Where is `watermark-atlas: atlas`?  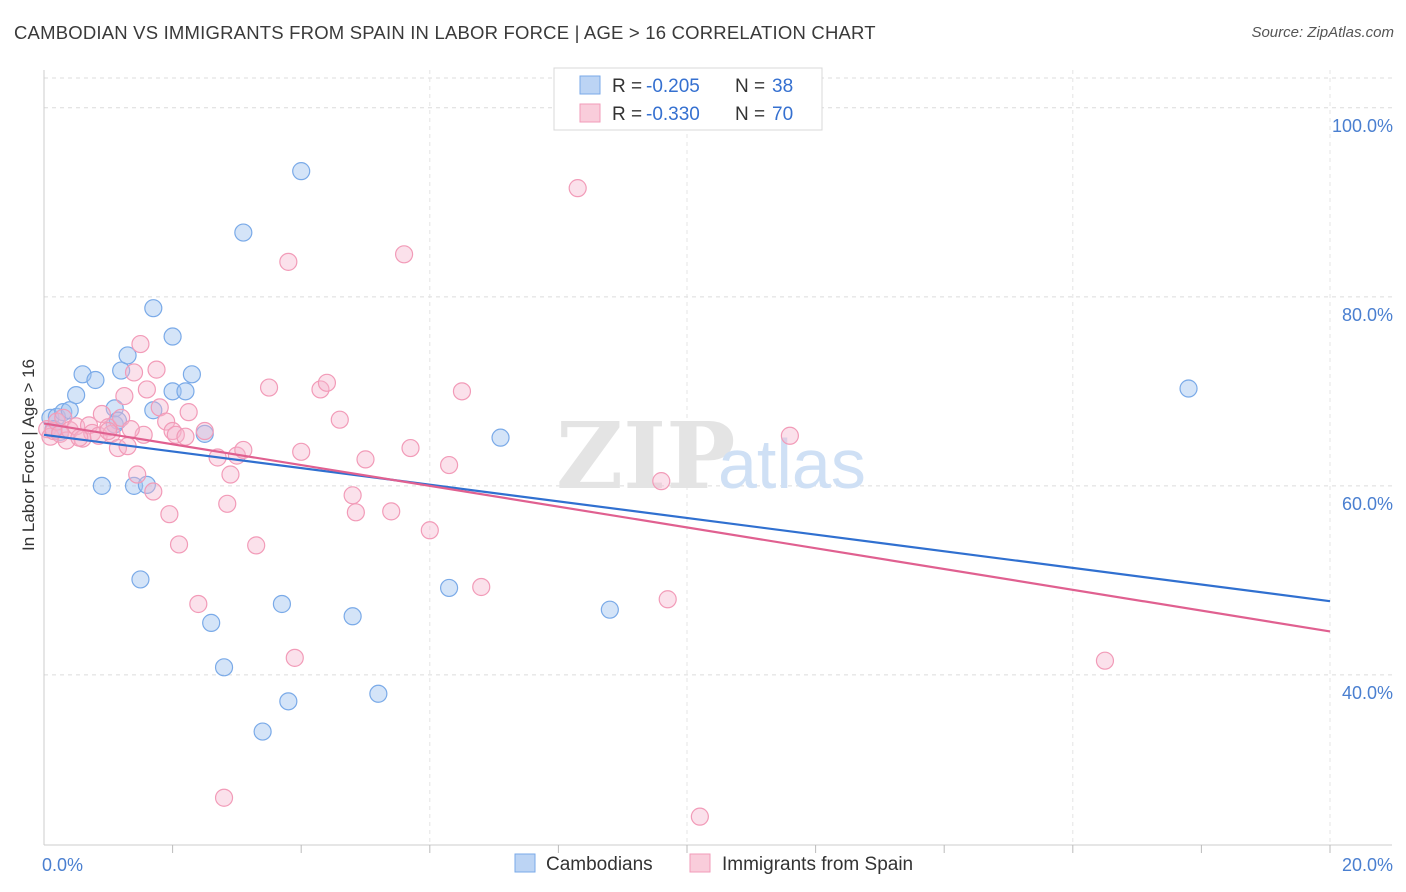 watermark-atlas: atlas is located at coordinates (792, 464).